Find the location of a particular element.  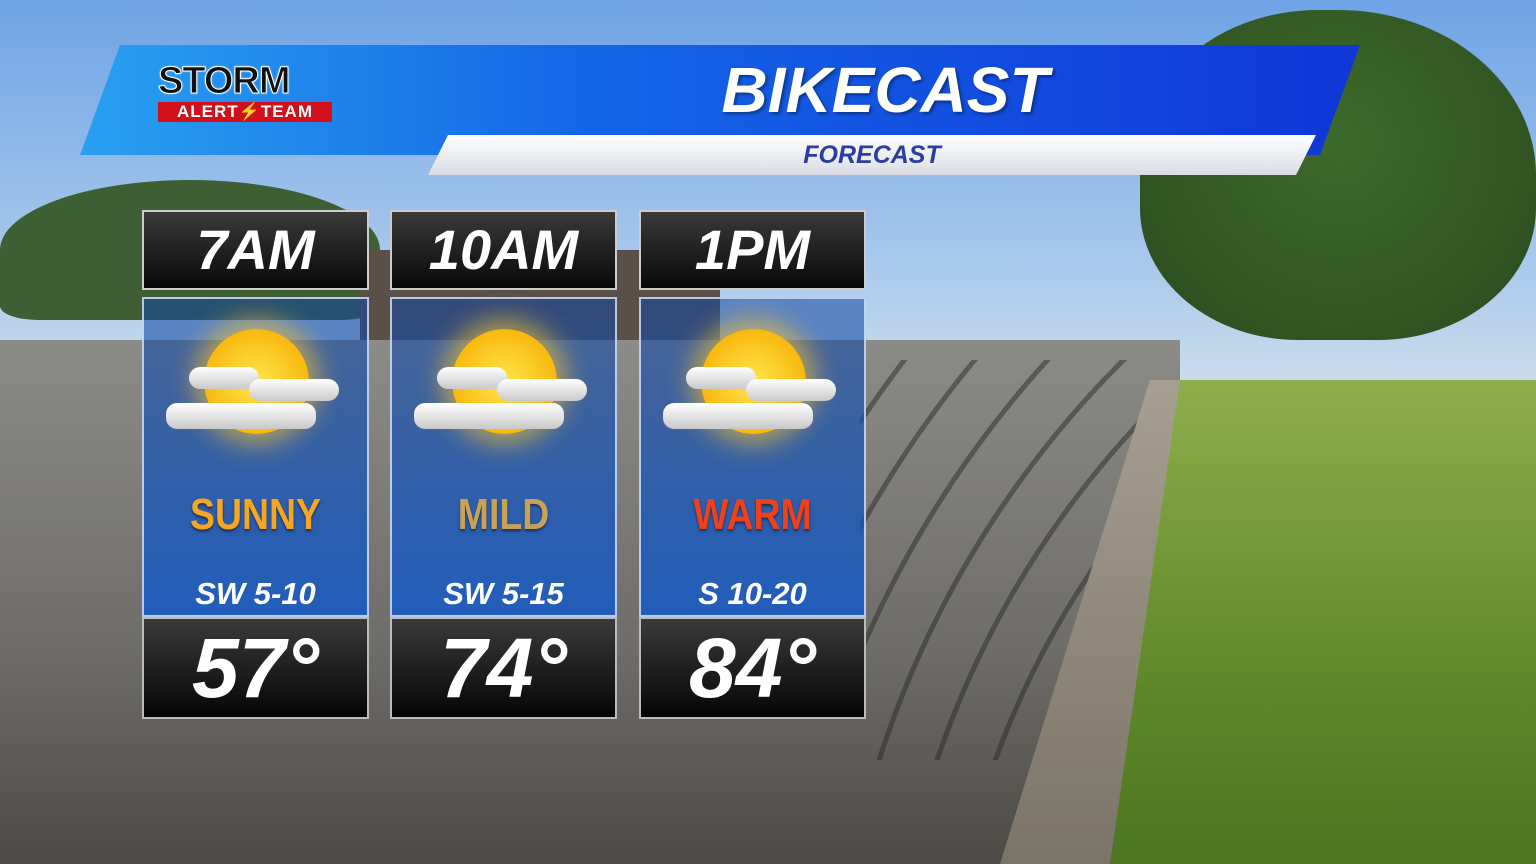

storm-alert-team-logo: STORM ALERT⚡TEAM is located at coordinates (248, 93).